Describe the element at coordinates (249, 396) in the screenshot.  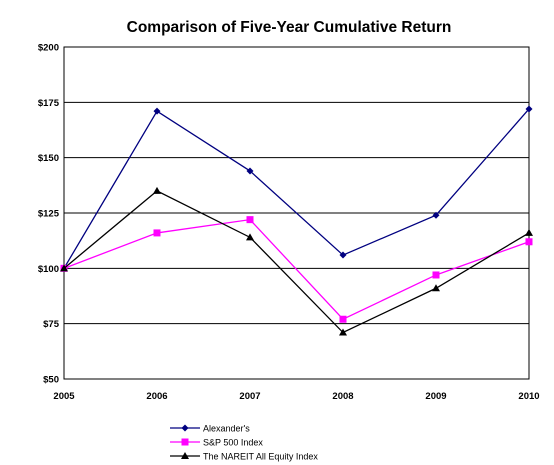
I see `x-tick-label: 2007` at that location.